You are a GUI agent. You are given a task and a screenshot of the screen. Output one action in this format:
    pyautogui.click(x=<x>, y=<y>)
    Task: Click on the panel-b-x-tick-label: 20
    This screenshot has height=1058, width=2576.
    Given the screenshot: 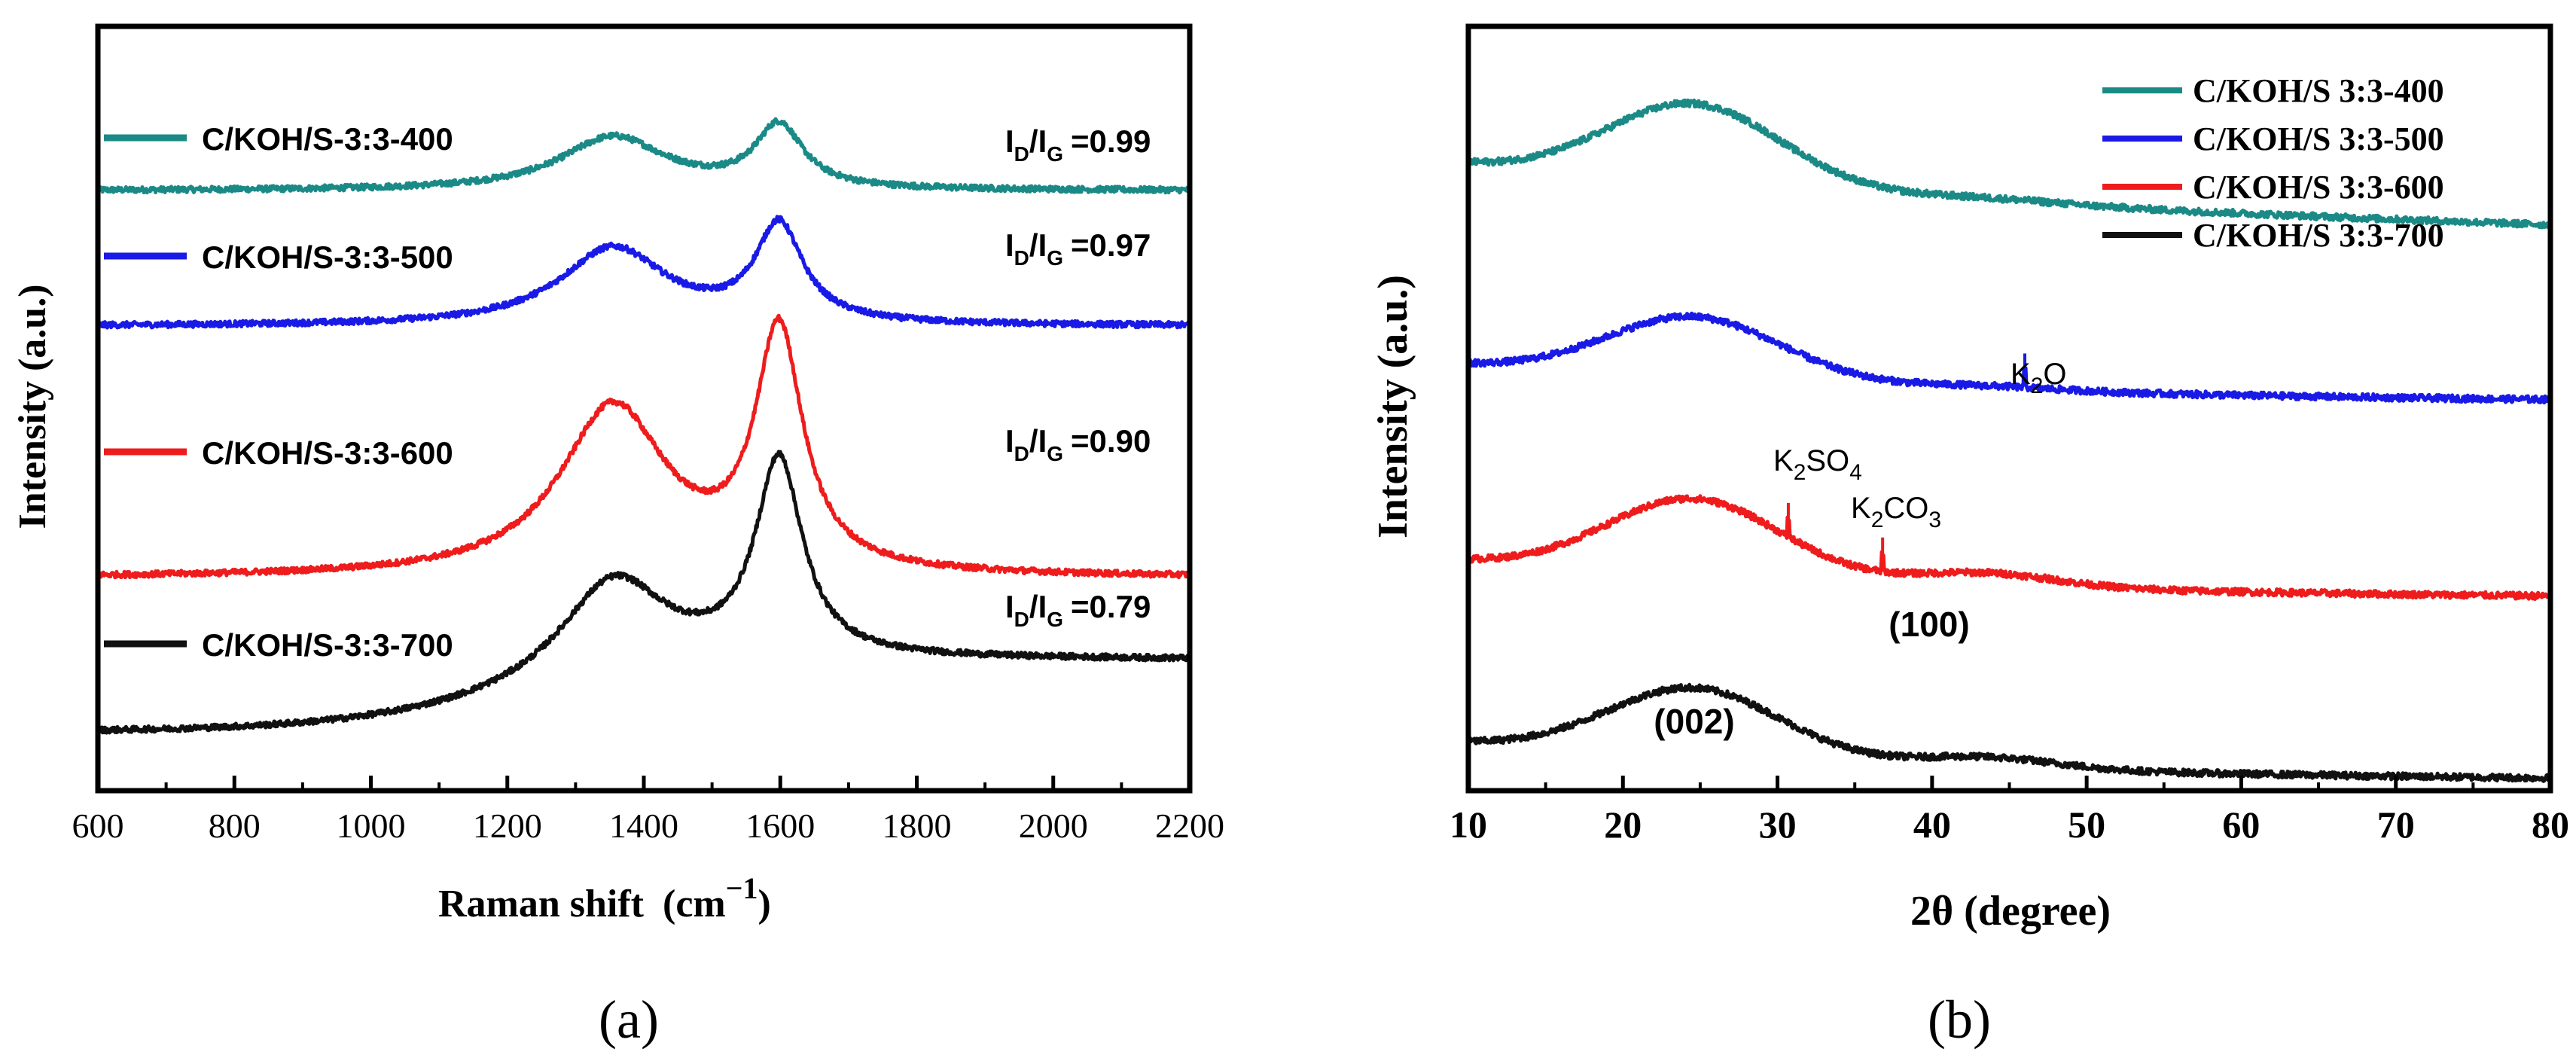 What is the action you would take?
    pyautogui.click(x=1623, y=825)
    